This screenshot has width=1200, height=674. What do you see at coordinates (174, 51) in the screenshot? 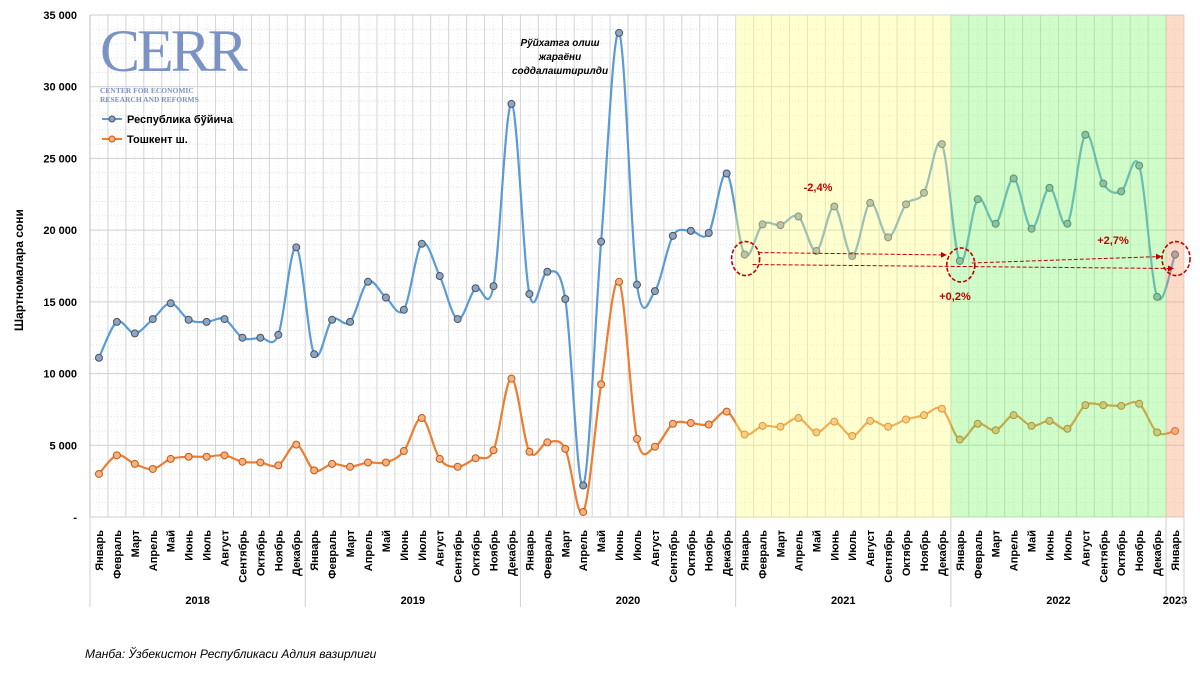
I see `logo-text: CERR` at bounding box center [174, 51].